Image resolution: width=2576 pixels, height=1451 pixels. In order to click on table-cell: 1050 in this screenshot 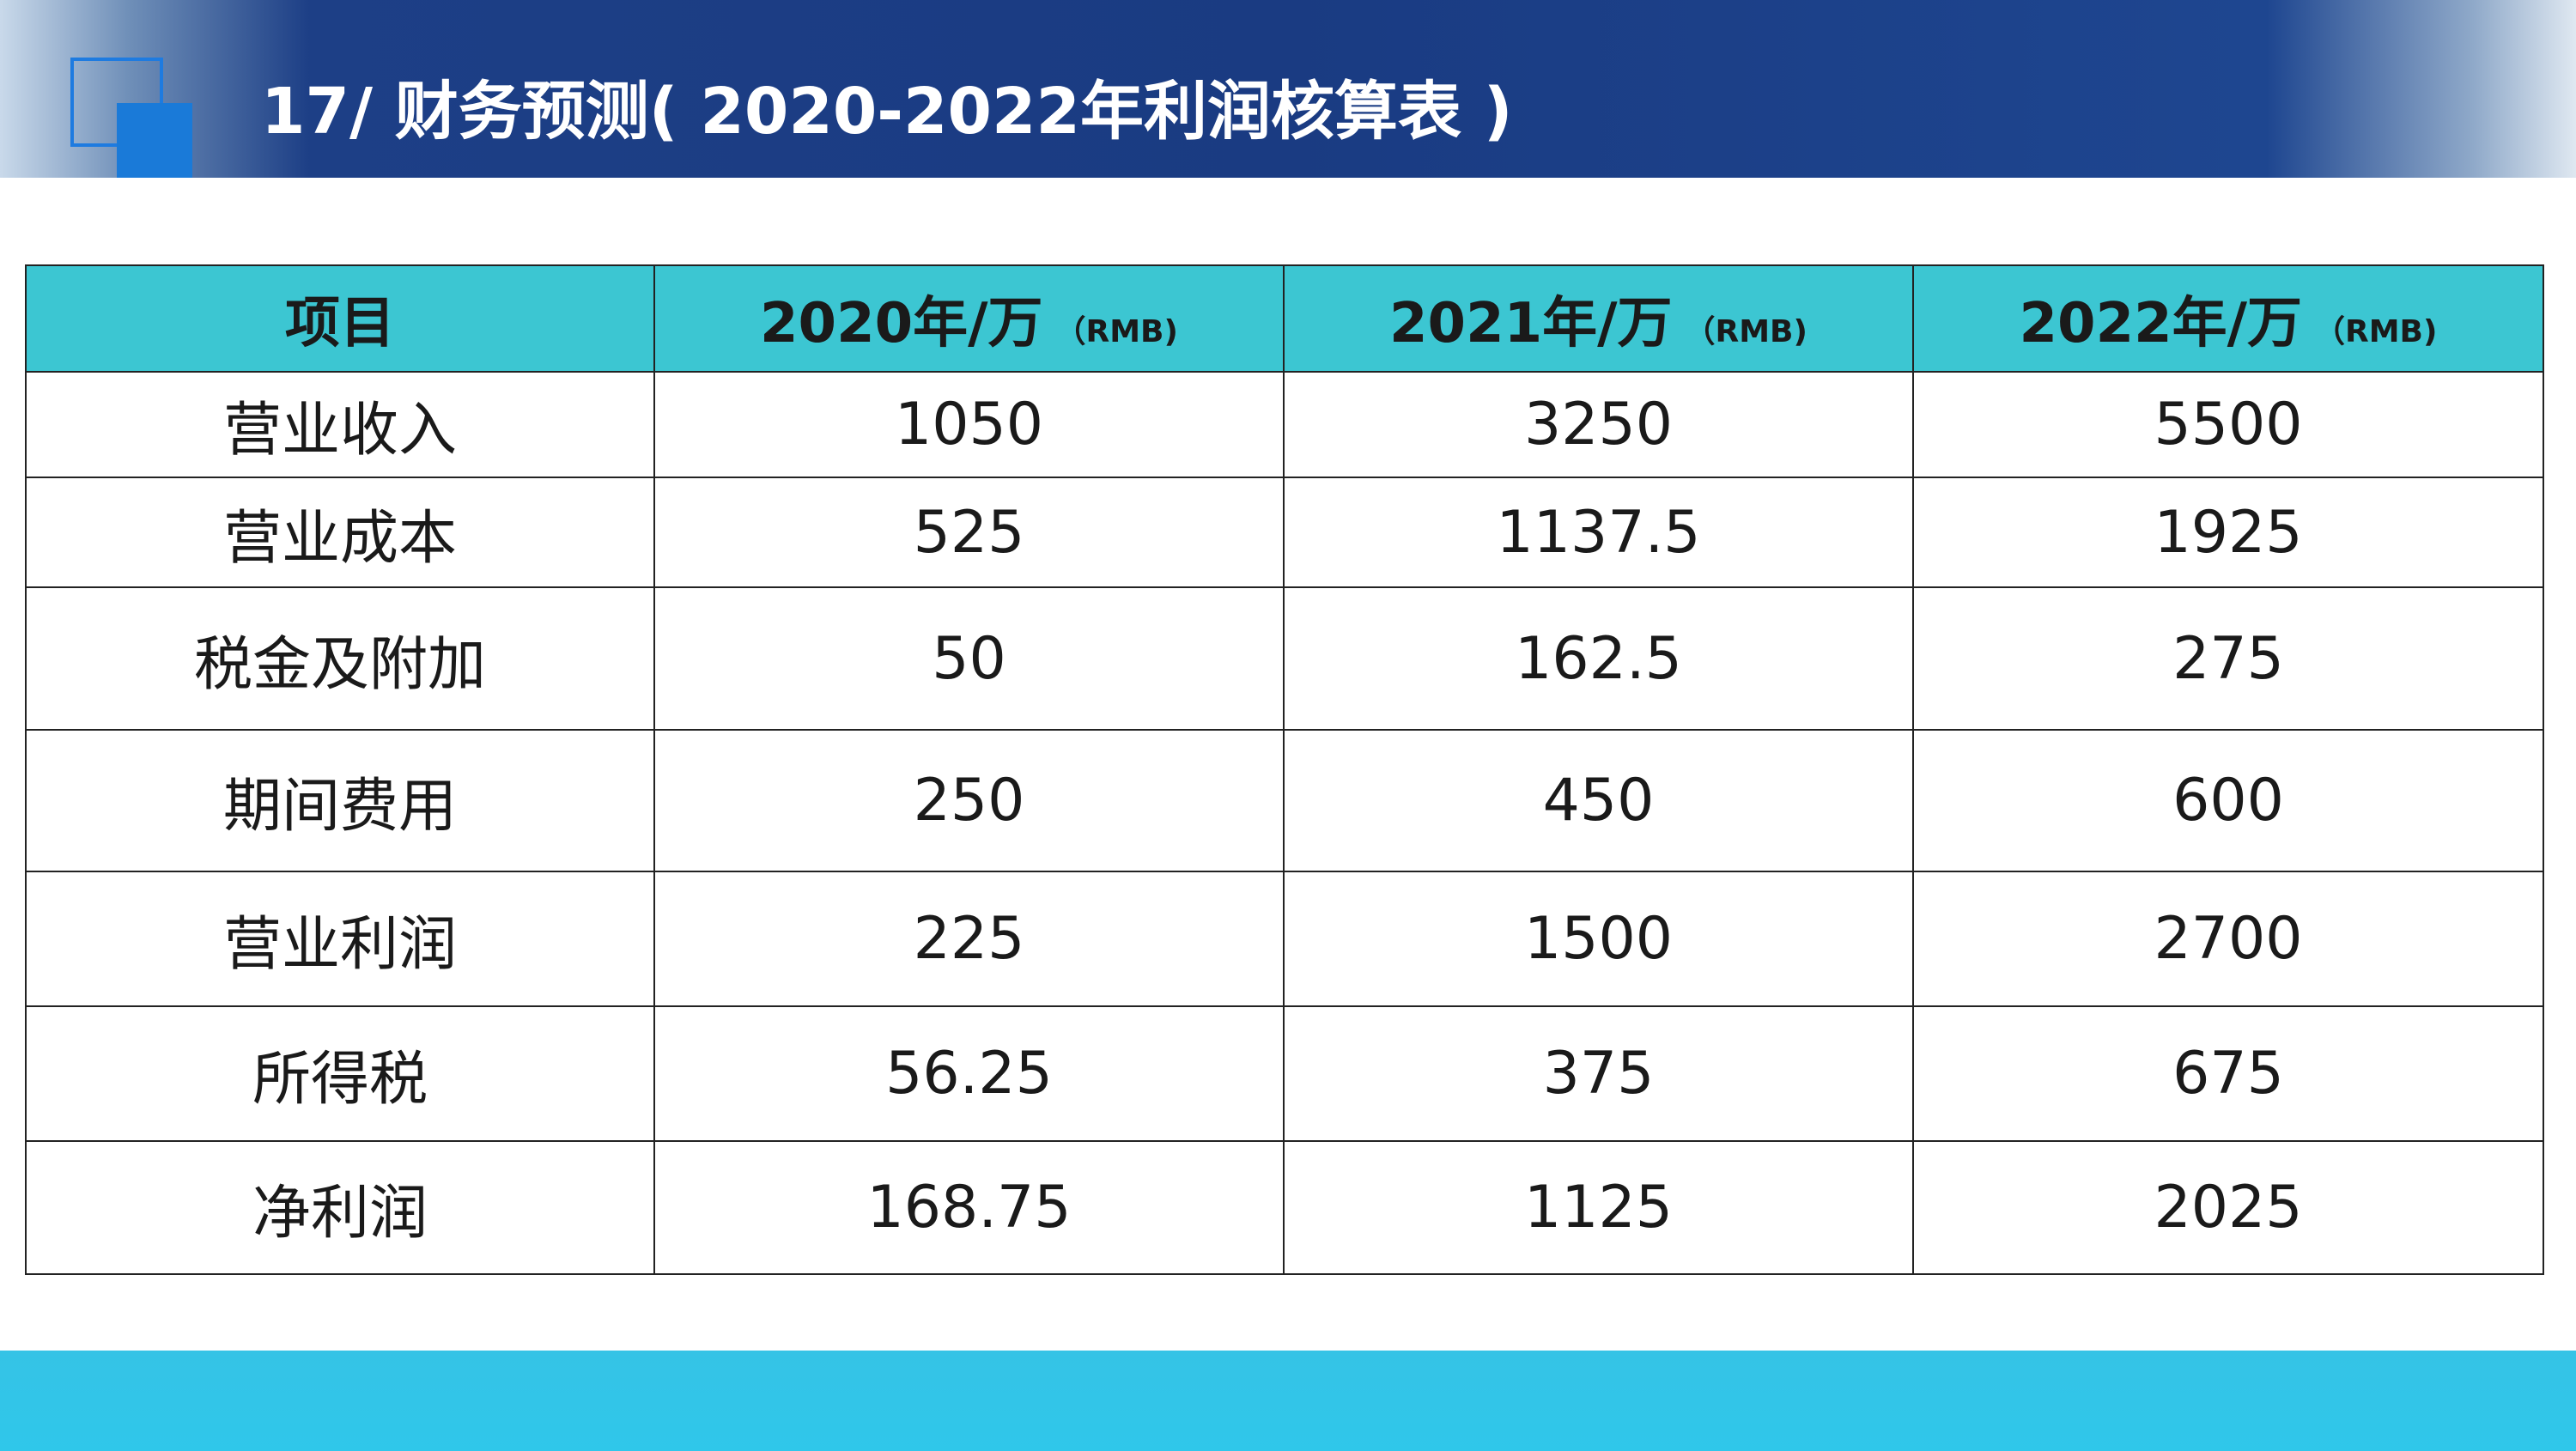, I will do `click(969, 425)`.